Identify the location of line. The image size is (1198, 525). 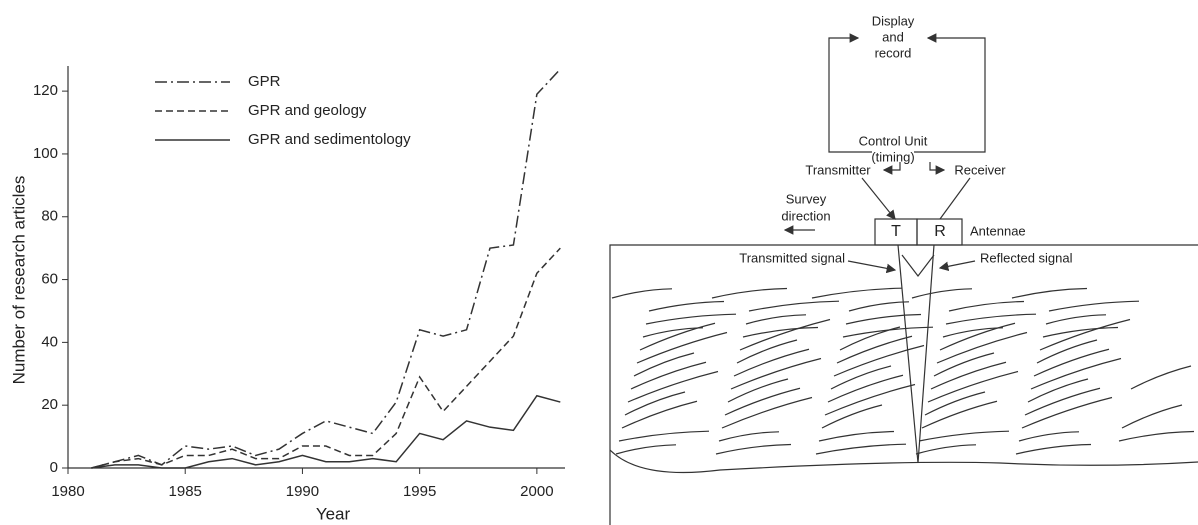
(326, 431).